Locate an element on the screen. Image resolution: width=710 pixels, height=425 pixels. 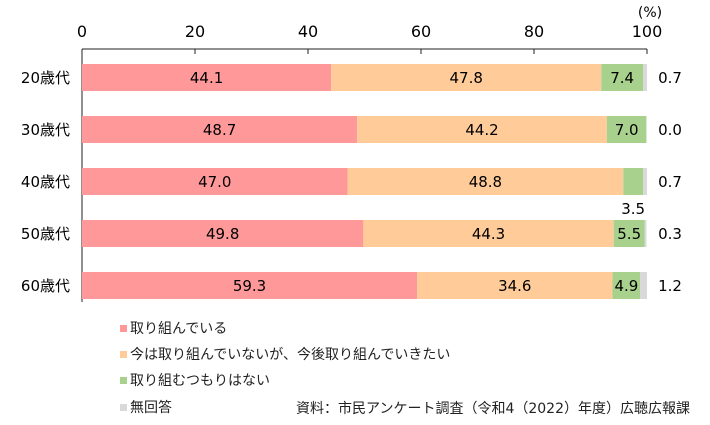
data-label: 7.0 is located at coordinates (627, 130).